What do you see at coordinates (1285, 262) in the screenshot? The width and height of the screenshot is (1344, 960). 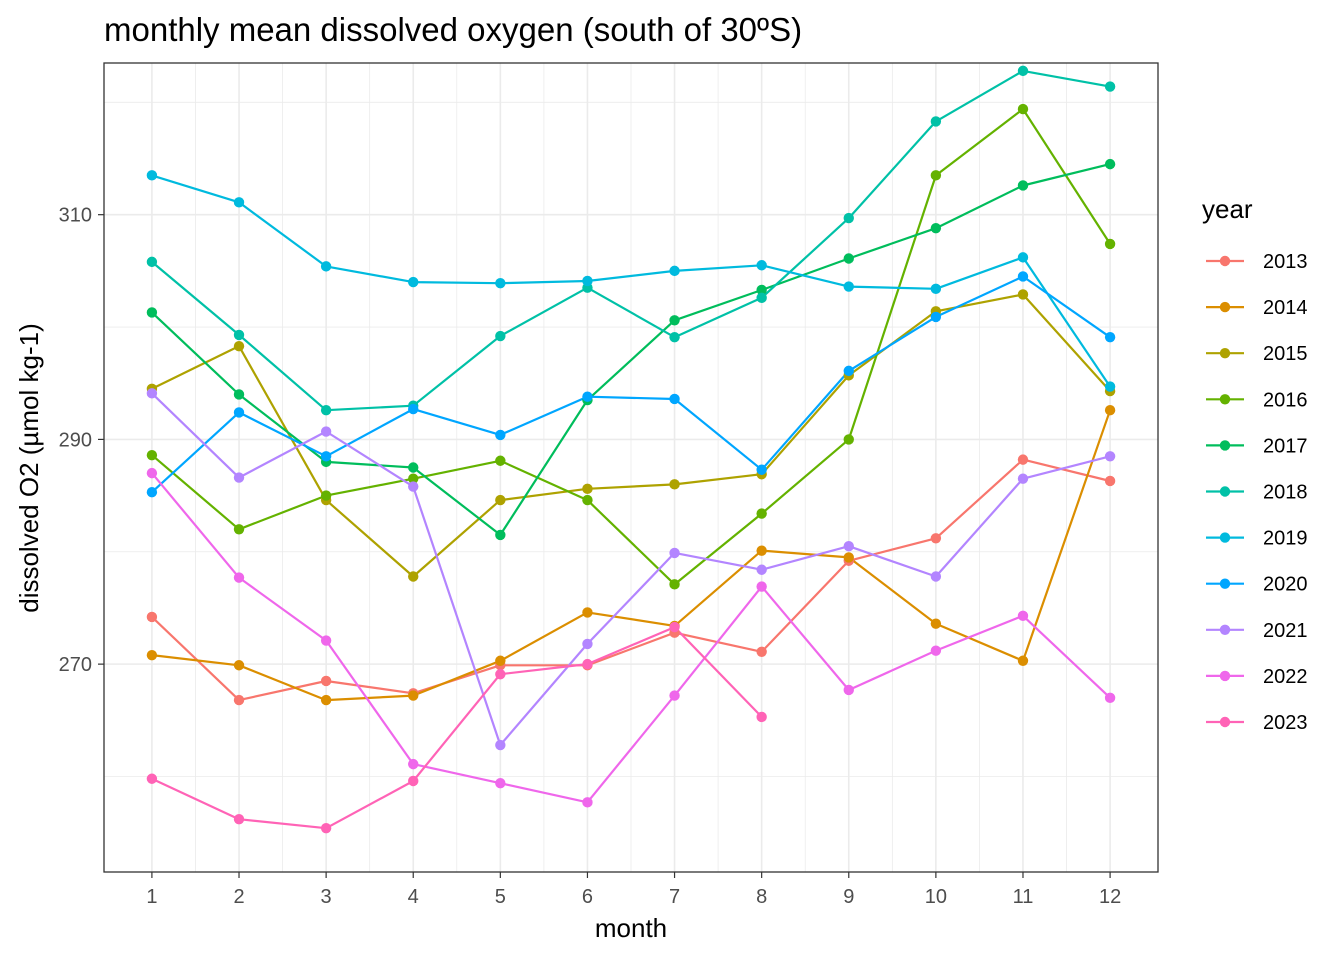 I see `legend-label: 2013` at bounding box center [1285, 262].